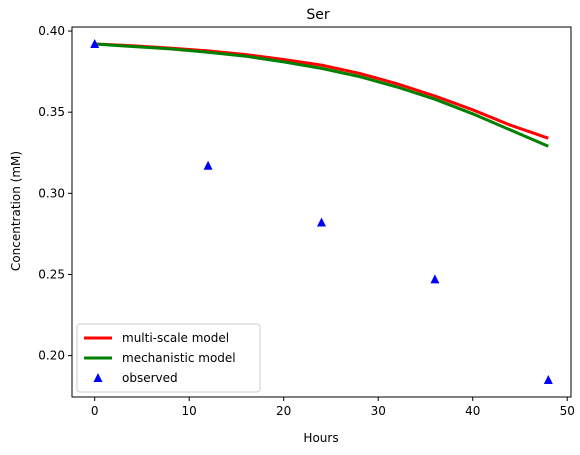  I want to click on x-tick-label: 20, so click(283, 411).